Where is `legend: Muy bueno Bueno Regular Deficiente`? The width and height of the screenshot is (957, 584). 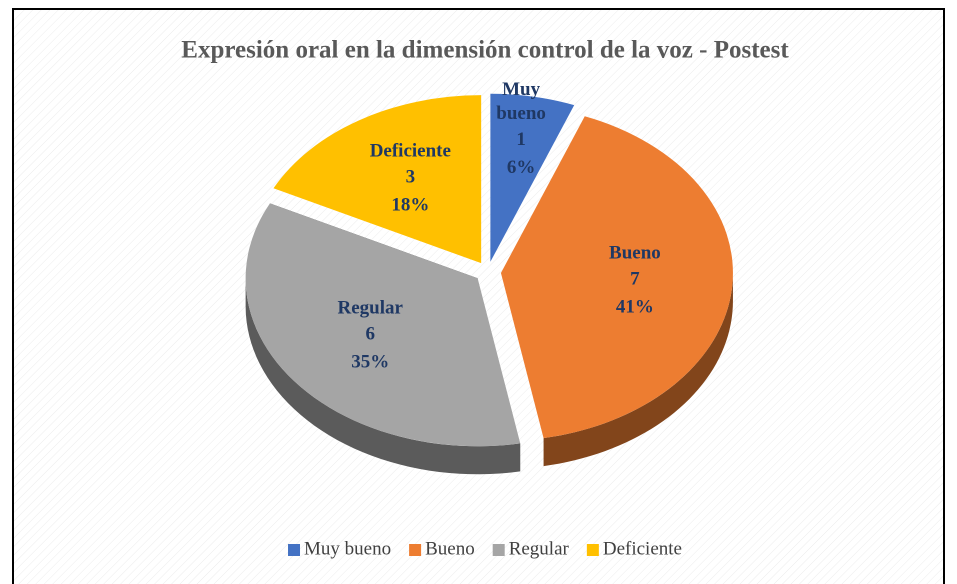 legend: Muy bueno Bueno Regular Deficiente is located at coordinates (485, 548).